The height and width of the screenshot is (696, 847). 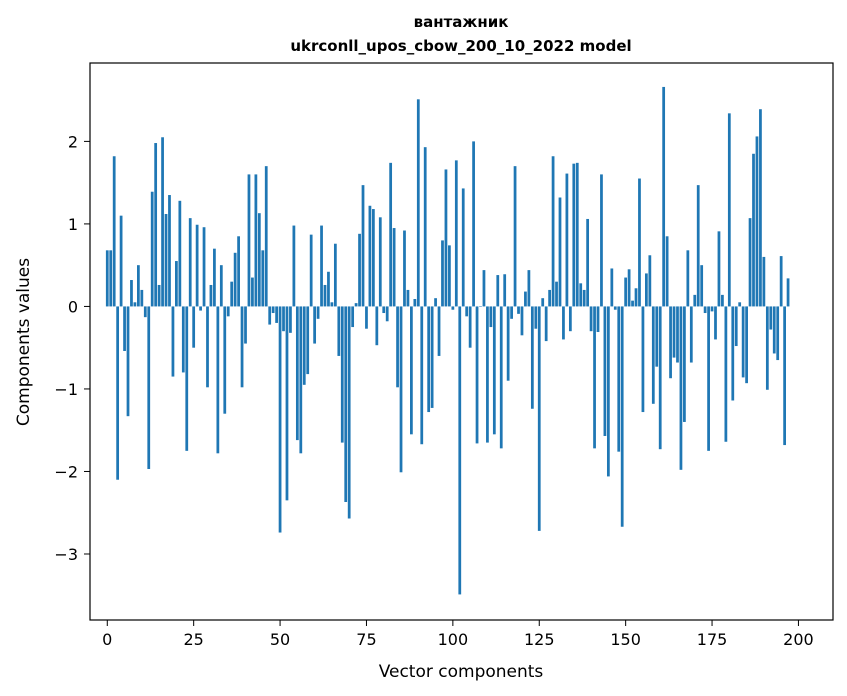 What do you see at coordinates (73, 224) in the screenshot?
I see `y-tick-label: 1` at bounding box center [73, 224].